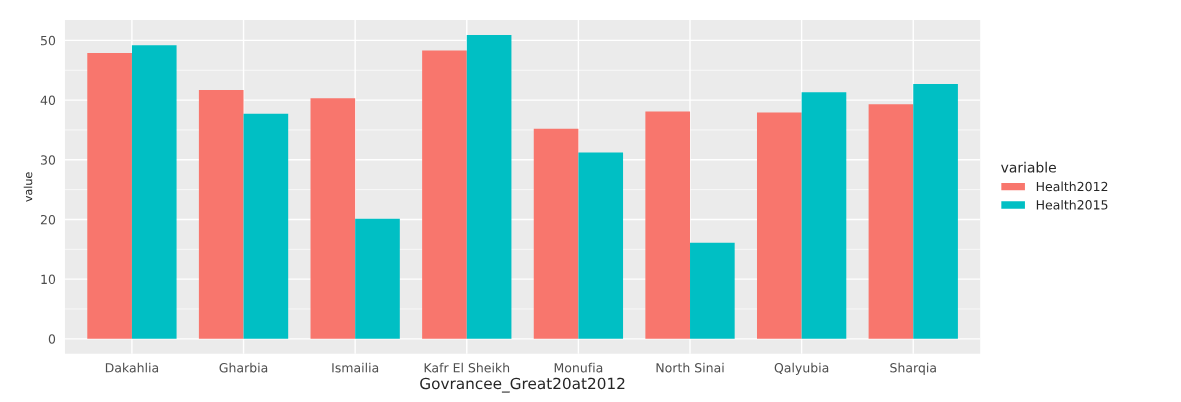 The width and height of the screenshot is (1181, 402). What do you see at coordinates (48, 219) in the screenshot?
I see `y-tick-label: 20` at bounding box center [48, 219].